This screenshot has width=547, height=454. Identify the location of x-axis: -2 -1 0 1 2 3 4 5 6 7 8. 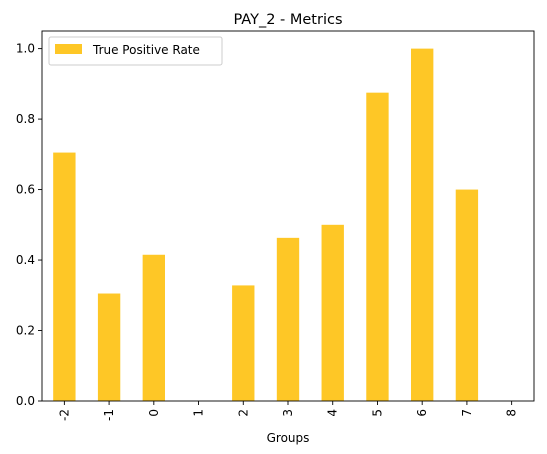
(288, 411).